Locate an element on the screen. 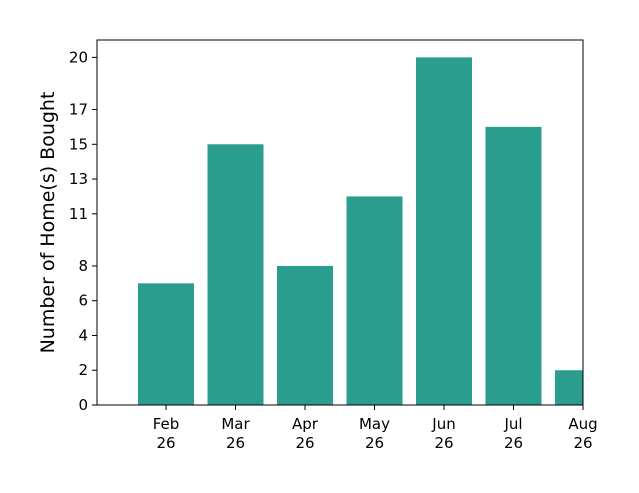 The image size is (639, 493). x-tick-label: Jul 26 is located at coordinates (513, 433).